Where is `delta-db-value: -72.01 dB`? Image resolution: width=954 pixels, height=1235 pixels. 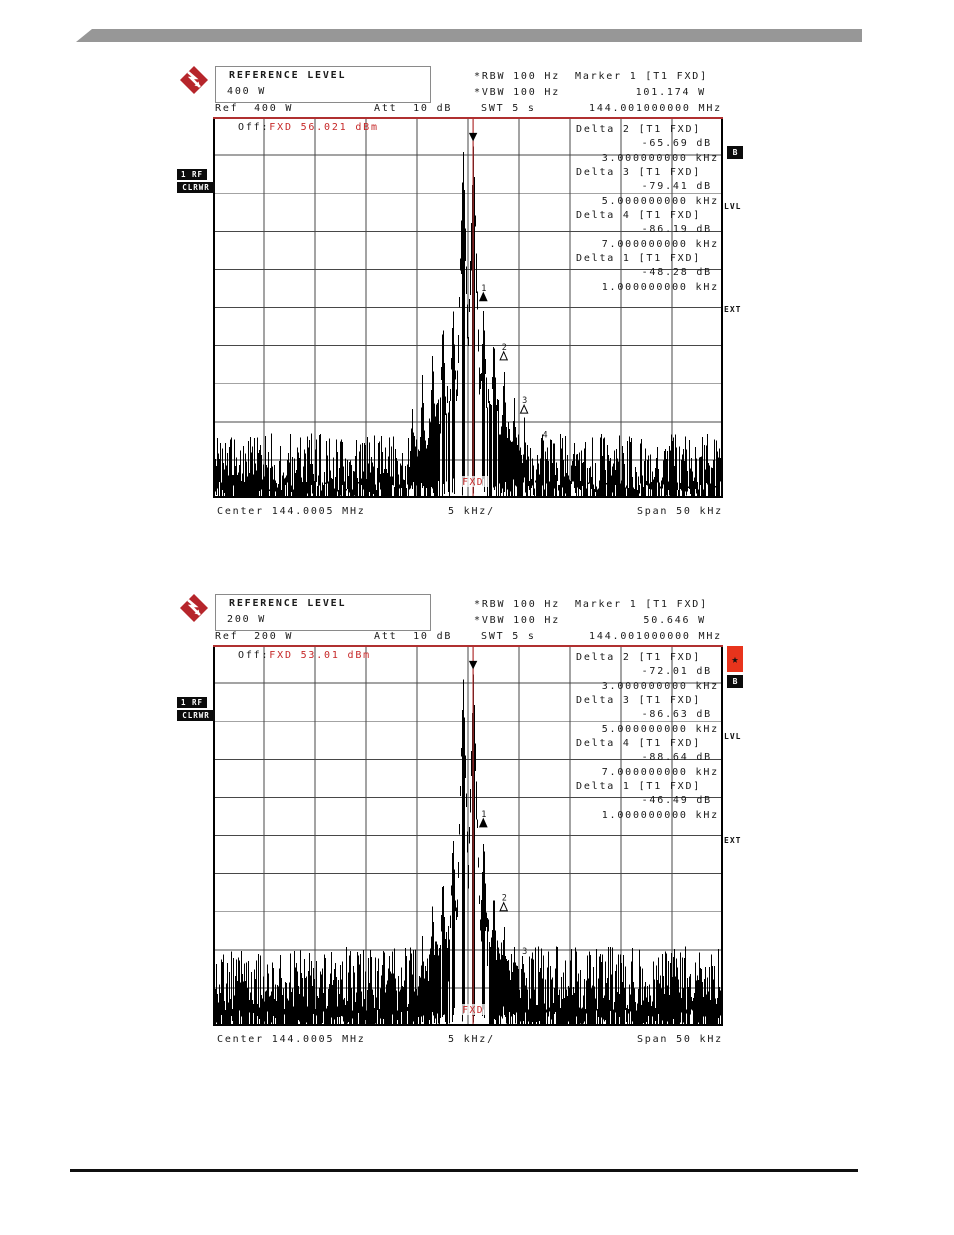
delta-db-value: -72.01 dB is located at coordinates (676, 672).